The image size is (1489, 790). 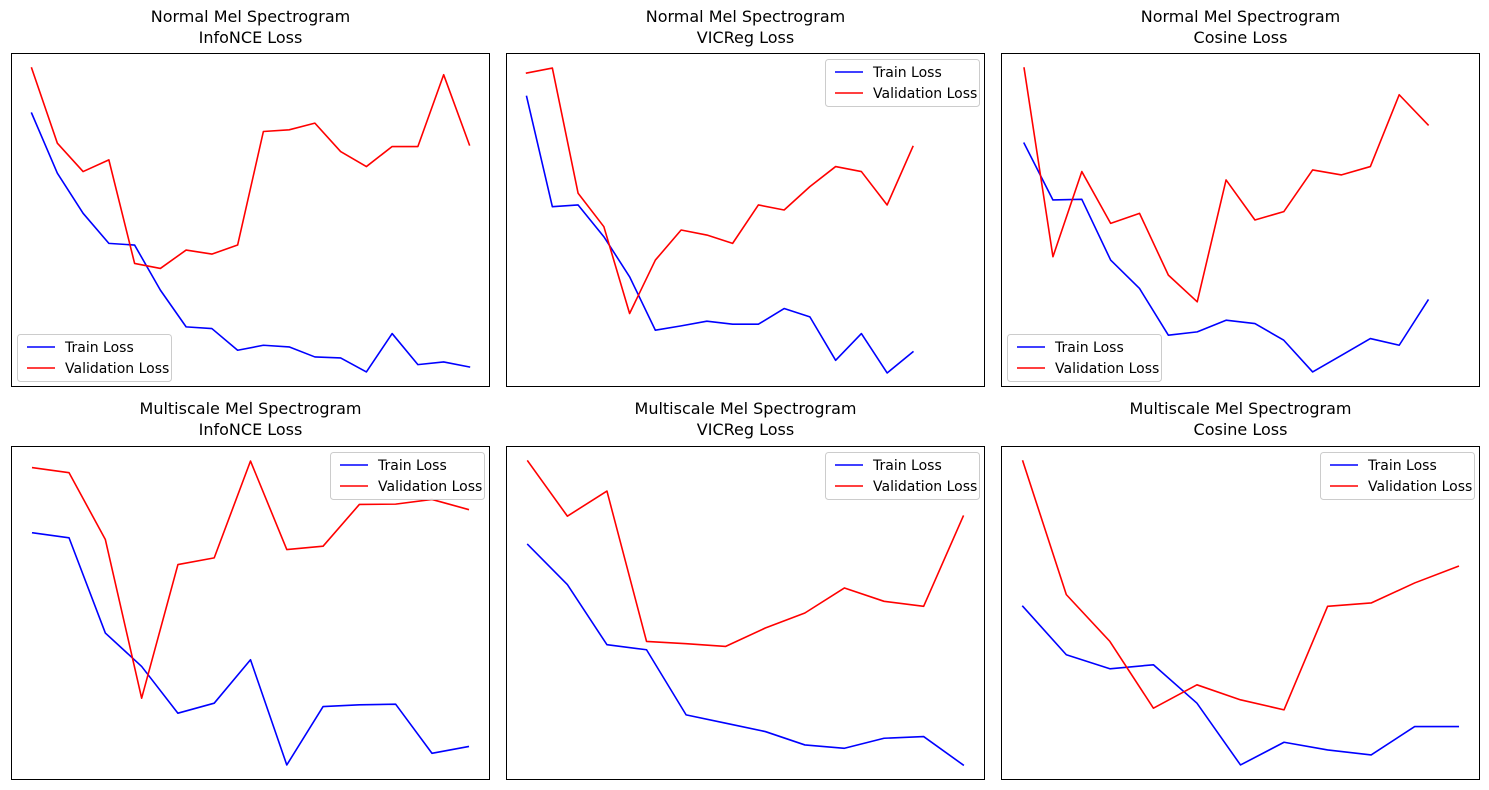 What do you see at coordinates (250, 419) in the screenshot?
I see `subplot-title: Multiscale Mel Spectrogram InfoNCE Loss` at bounding box center [250, 419].